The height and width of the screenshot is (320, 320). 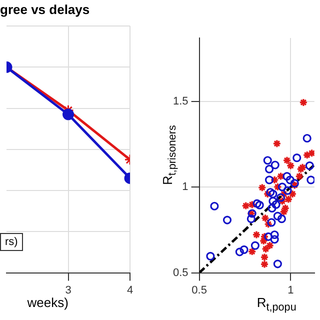 I want to click on y-tick-label: 1.5, so click(x=180, y=101).